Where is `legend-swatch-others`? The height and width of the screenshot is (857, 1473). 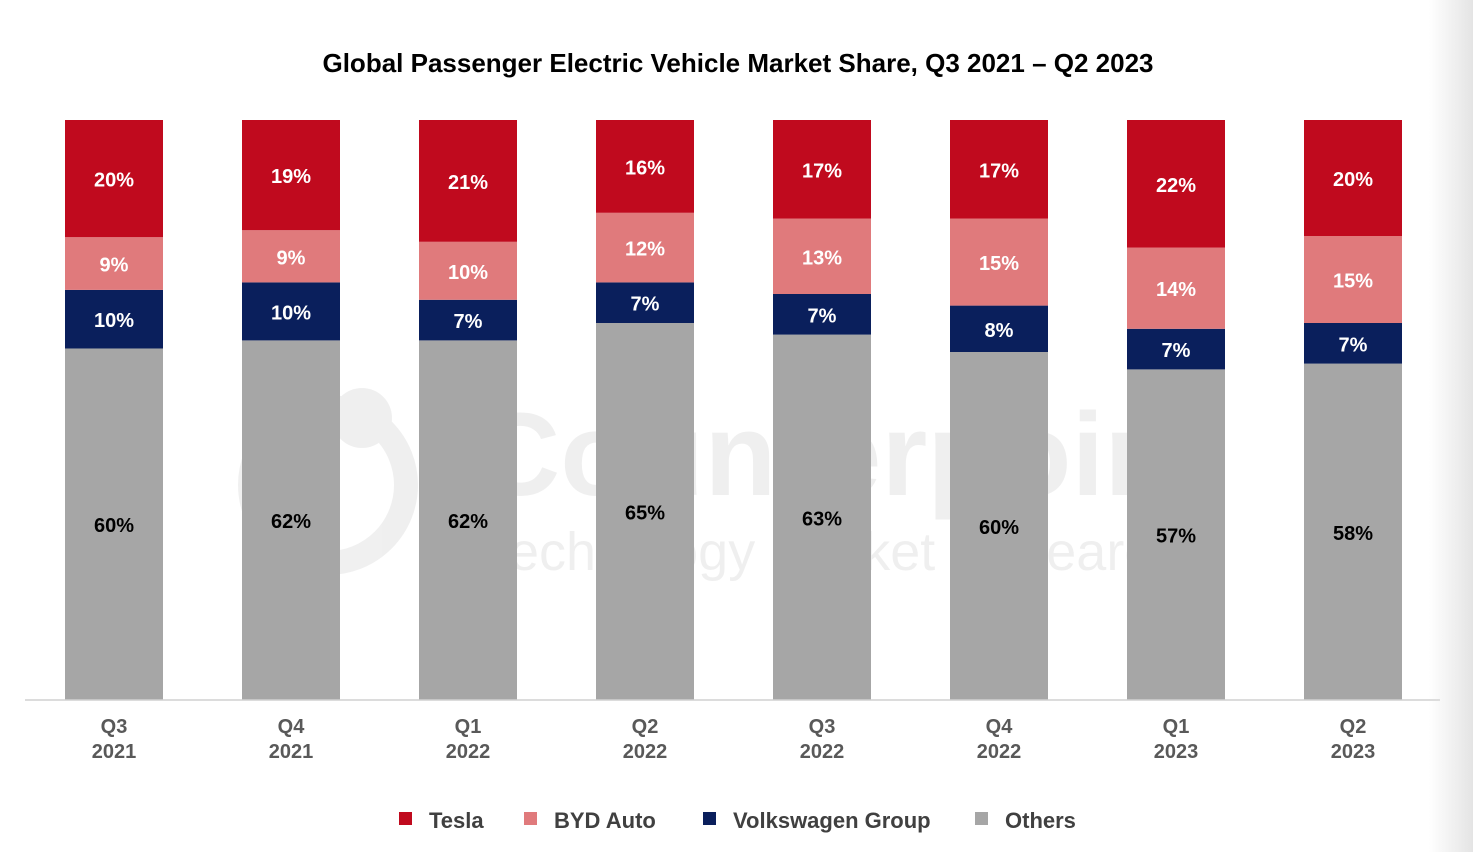 legend-swatch-others is located at coordinates (981, 818).